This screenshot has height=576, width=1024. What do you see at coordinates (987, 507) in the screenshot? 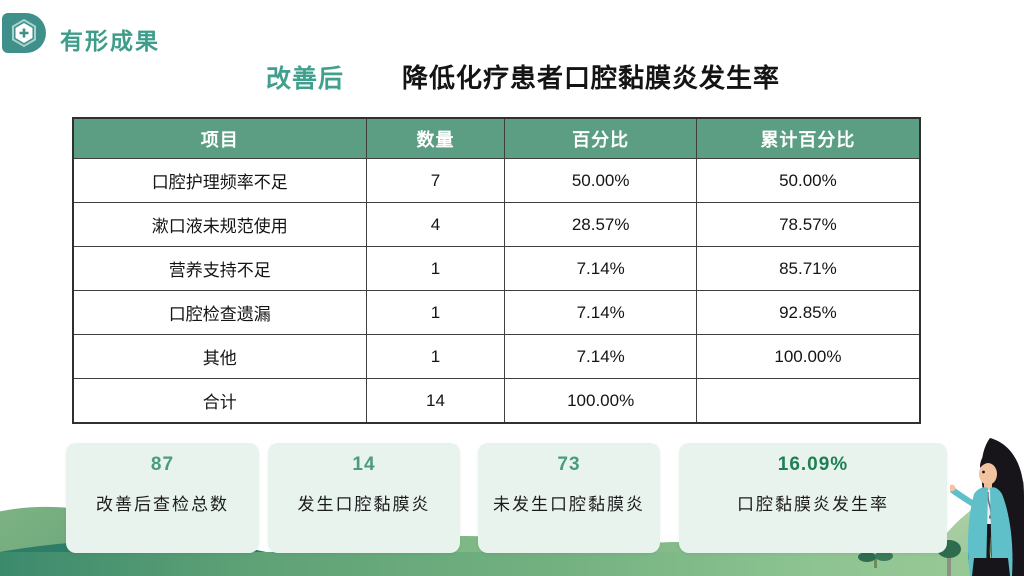
I see `nurse-illustration` at bounding box center [987, 507].